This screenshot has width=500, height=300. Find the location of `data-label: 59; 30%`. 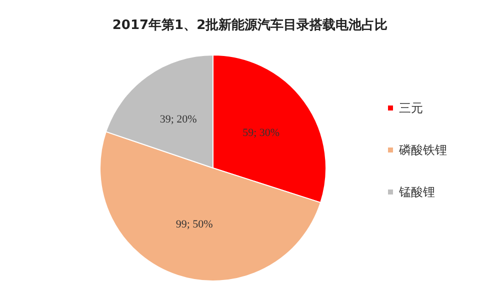

data-label: 59; 30% is located at coordinates (261, 132).